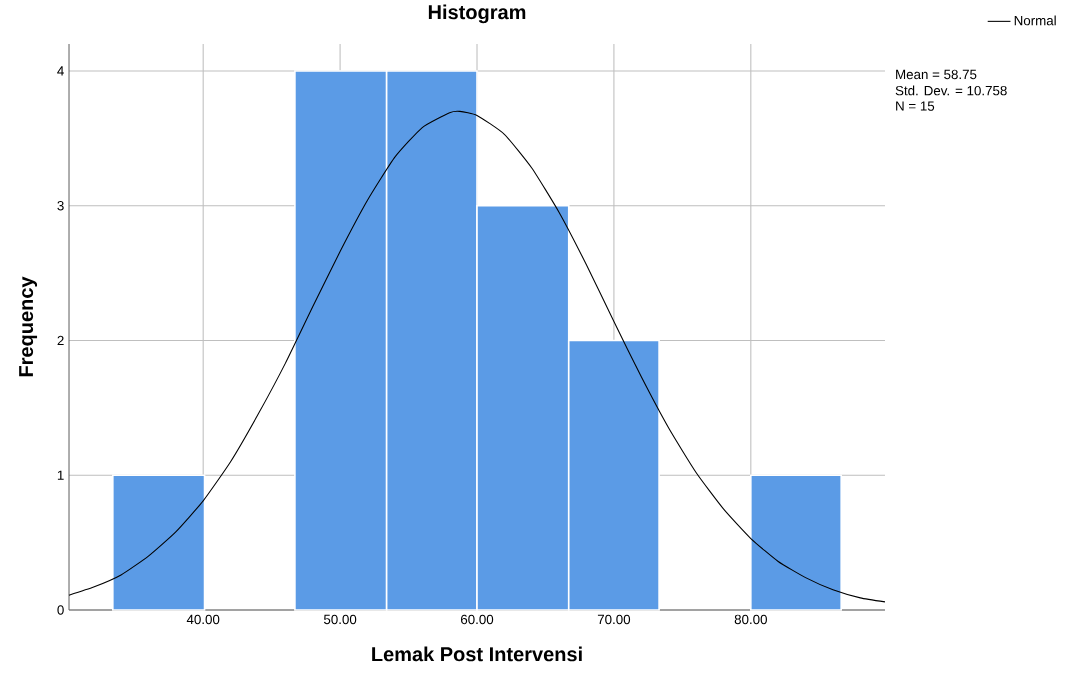 The height and width of the screenshot is (682, 1065). Describe the element at coordinates (1035, 20) in the screenshot. I see `legend-label: Normal` at that location.